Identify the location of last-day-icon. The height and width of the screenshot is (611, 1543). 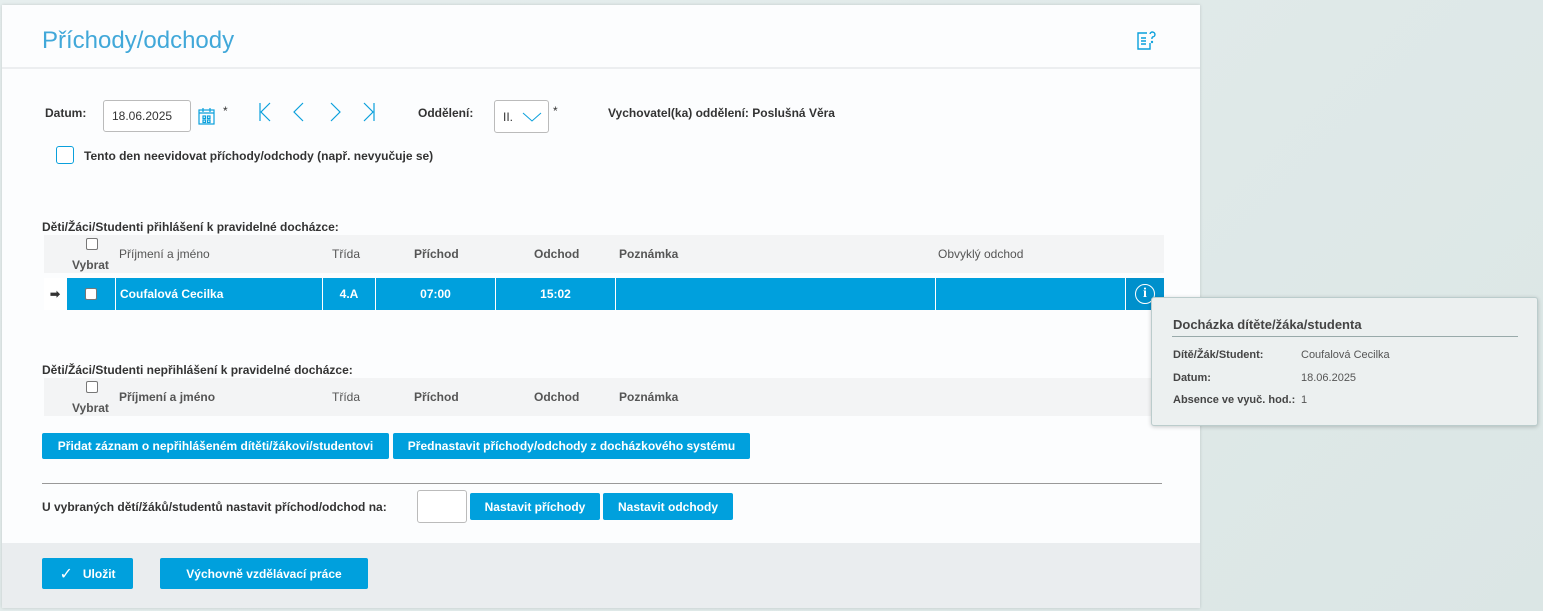
(369, 112).